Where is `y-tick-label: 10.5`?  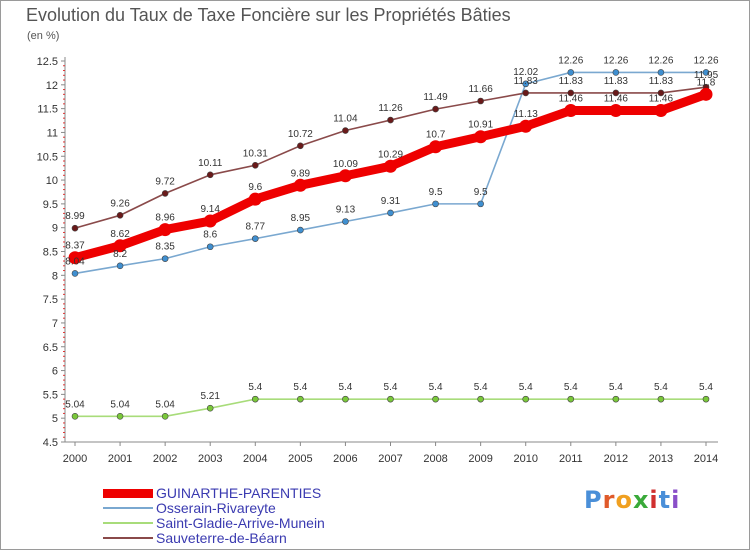
y-tick-label: 10.5 is located at coordinates (47, 157).